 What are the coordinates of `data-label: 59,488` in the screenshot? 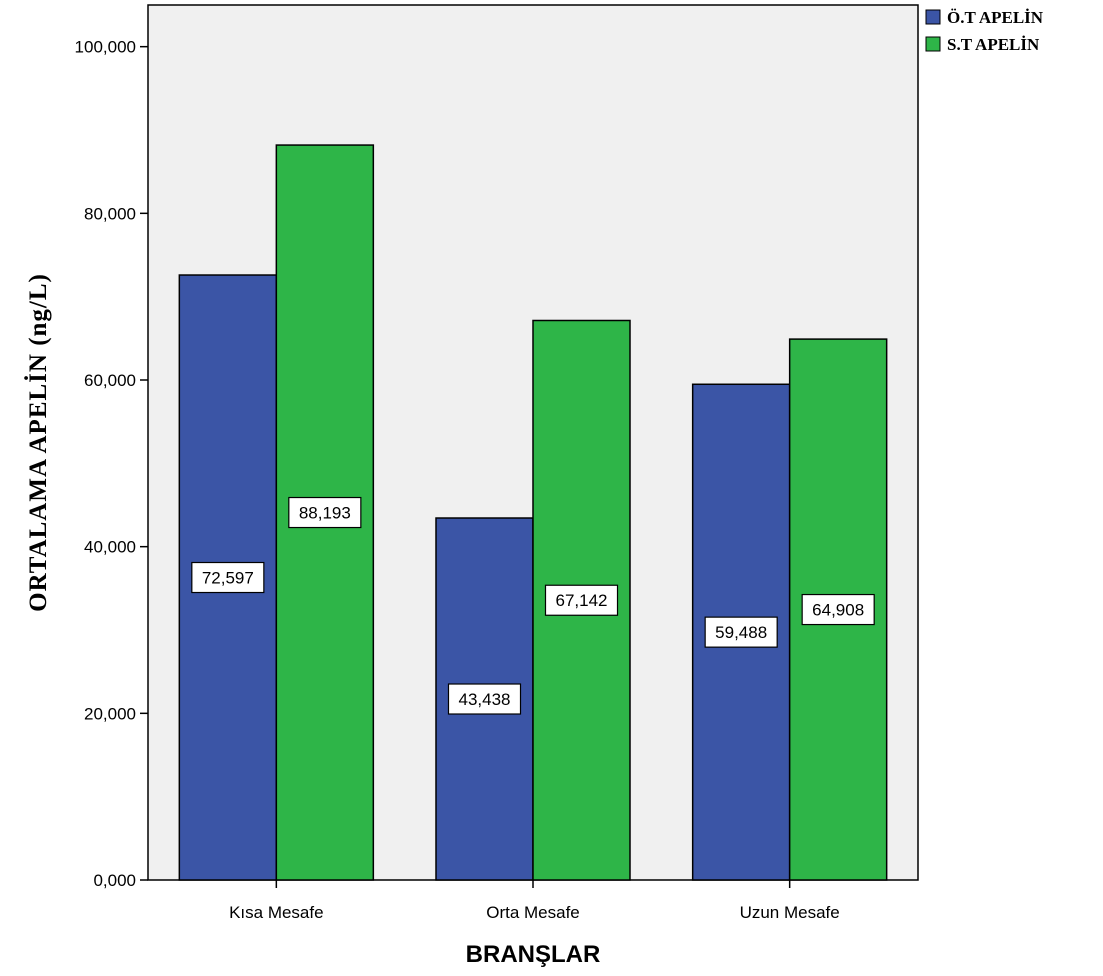 It's located at (741, 632).